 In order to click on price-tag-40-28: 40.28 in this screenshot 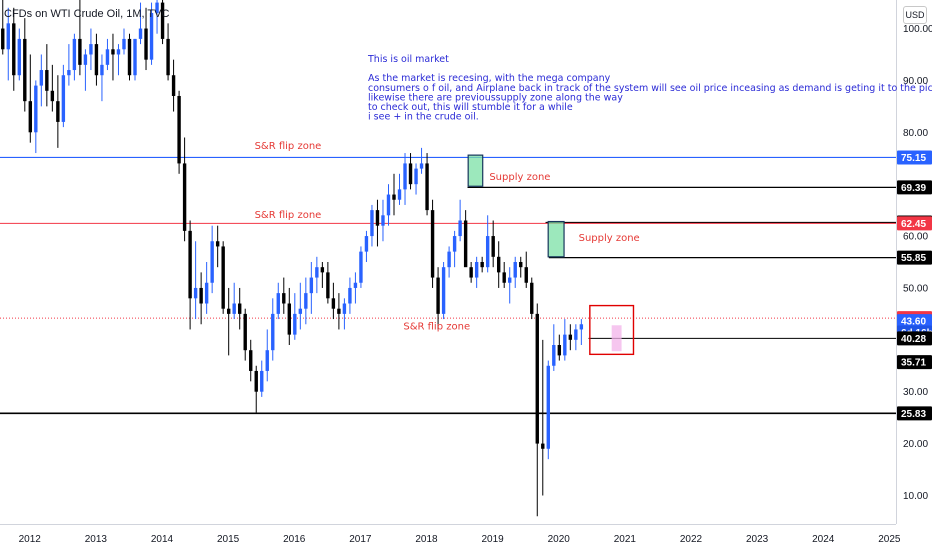, I will do `click(914, 338)`.